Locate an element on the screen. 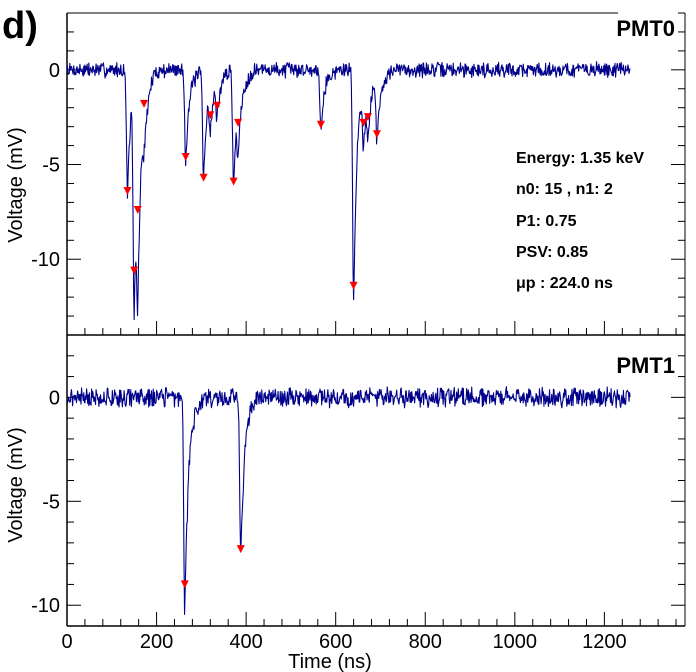 The height and width of the screenshot is (672, 696). x-tick-label: 400 is located at coordinates (245, 642).